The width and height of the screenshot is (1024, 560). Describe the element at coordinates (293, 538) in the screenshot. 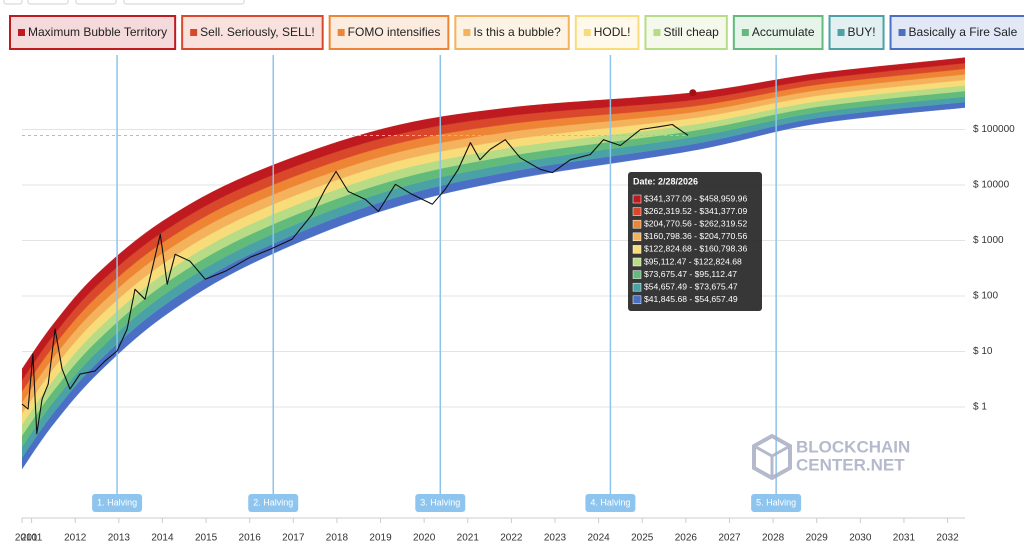

I see `x-tick-label: 2017` at that location.